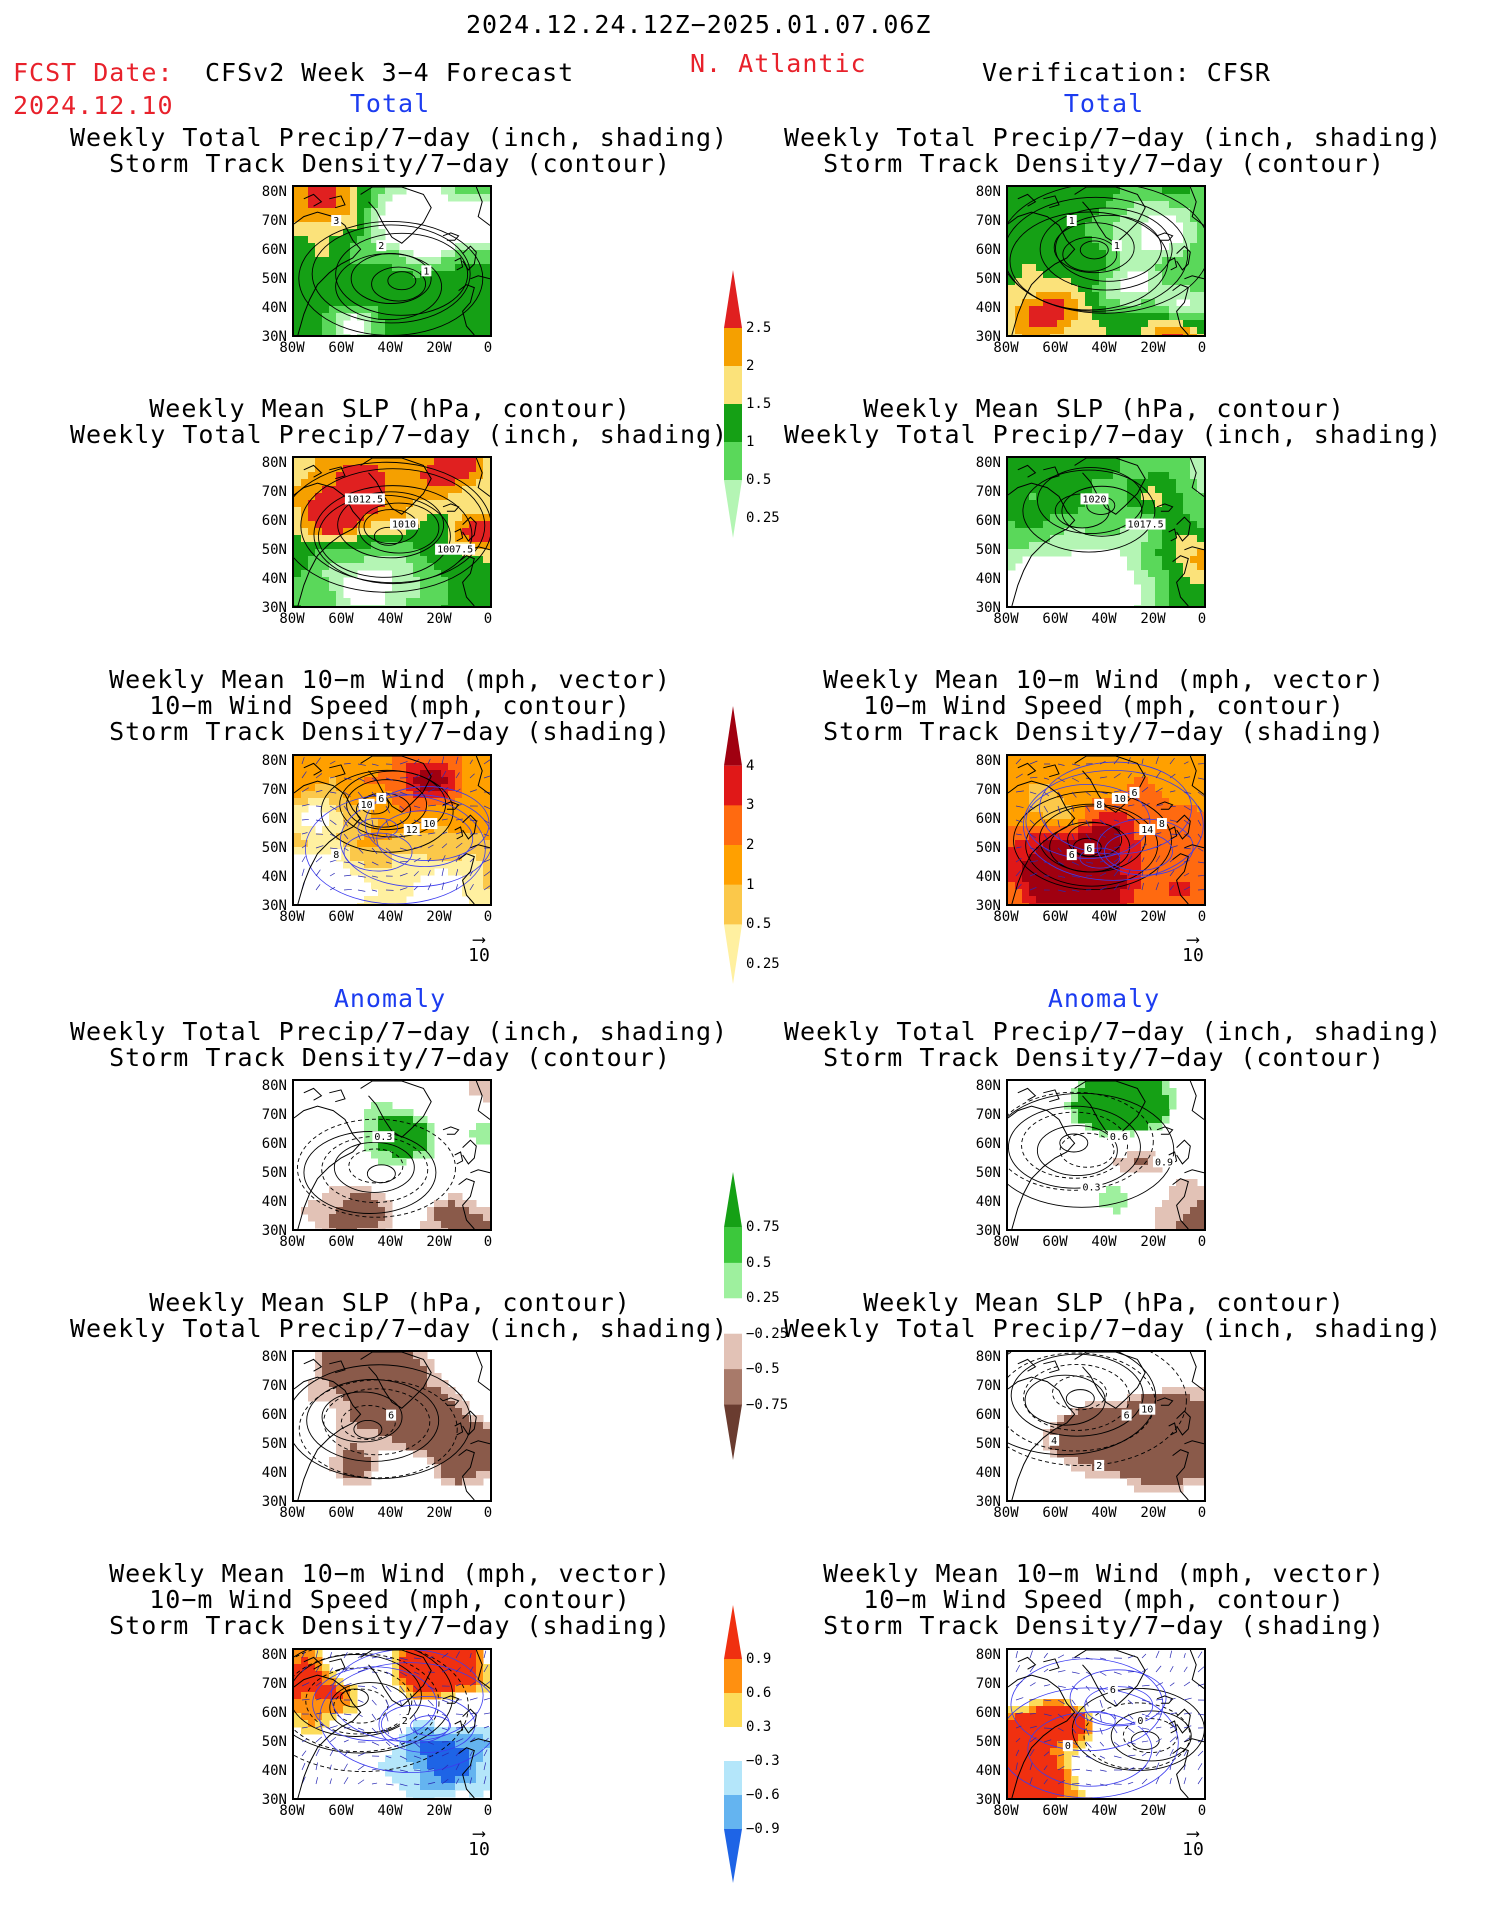  I want to click on colorbar-label: 3, so click(750, 805).